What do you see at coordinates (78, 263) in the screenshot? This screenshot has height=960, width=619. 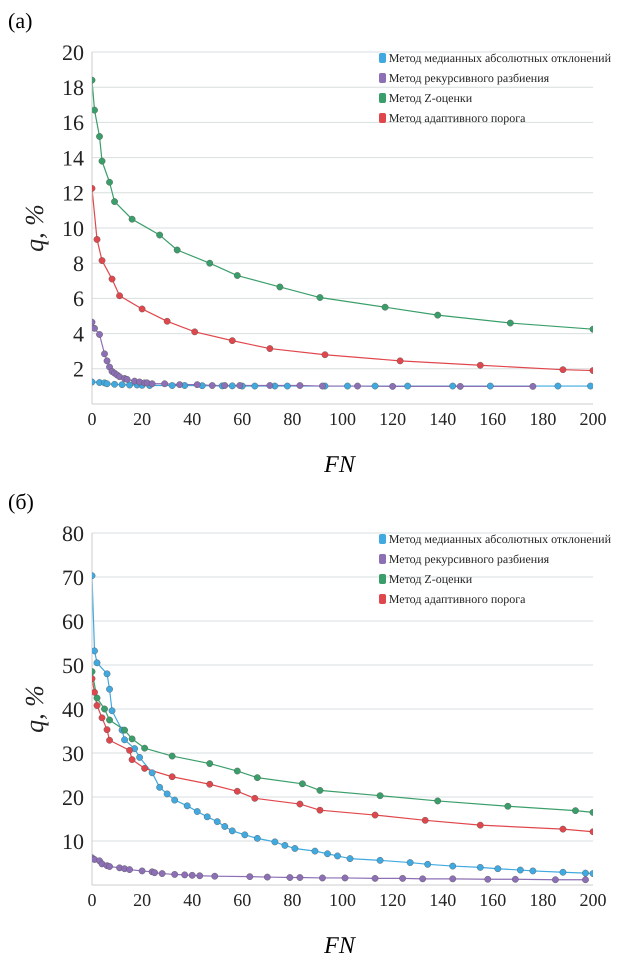 I see `y-tick-label: 8` at bounding box center [78, 263].